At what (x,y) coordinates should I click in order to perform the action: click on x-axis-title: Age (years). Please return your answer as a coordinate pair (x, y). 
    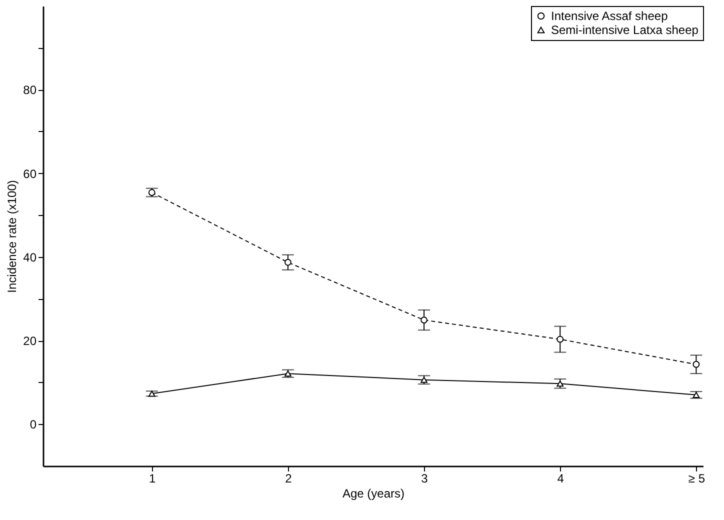
    Looking at the image, I should click on (373, 493).